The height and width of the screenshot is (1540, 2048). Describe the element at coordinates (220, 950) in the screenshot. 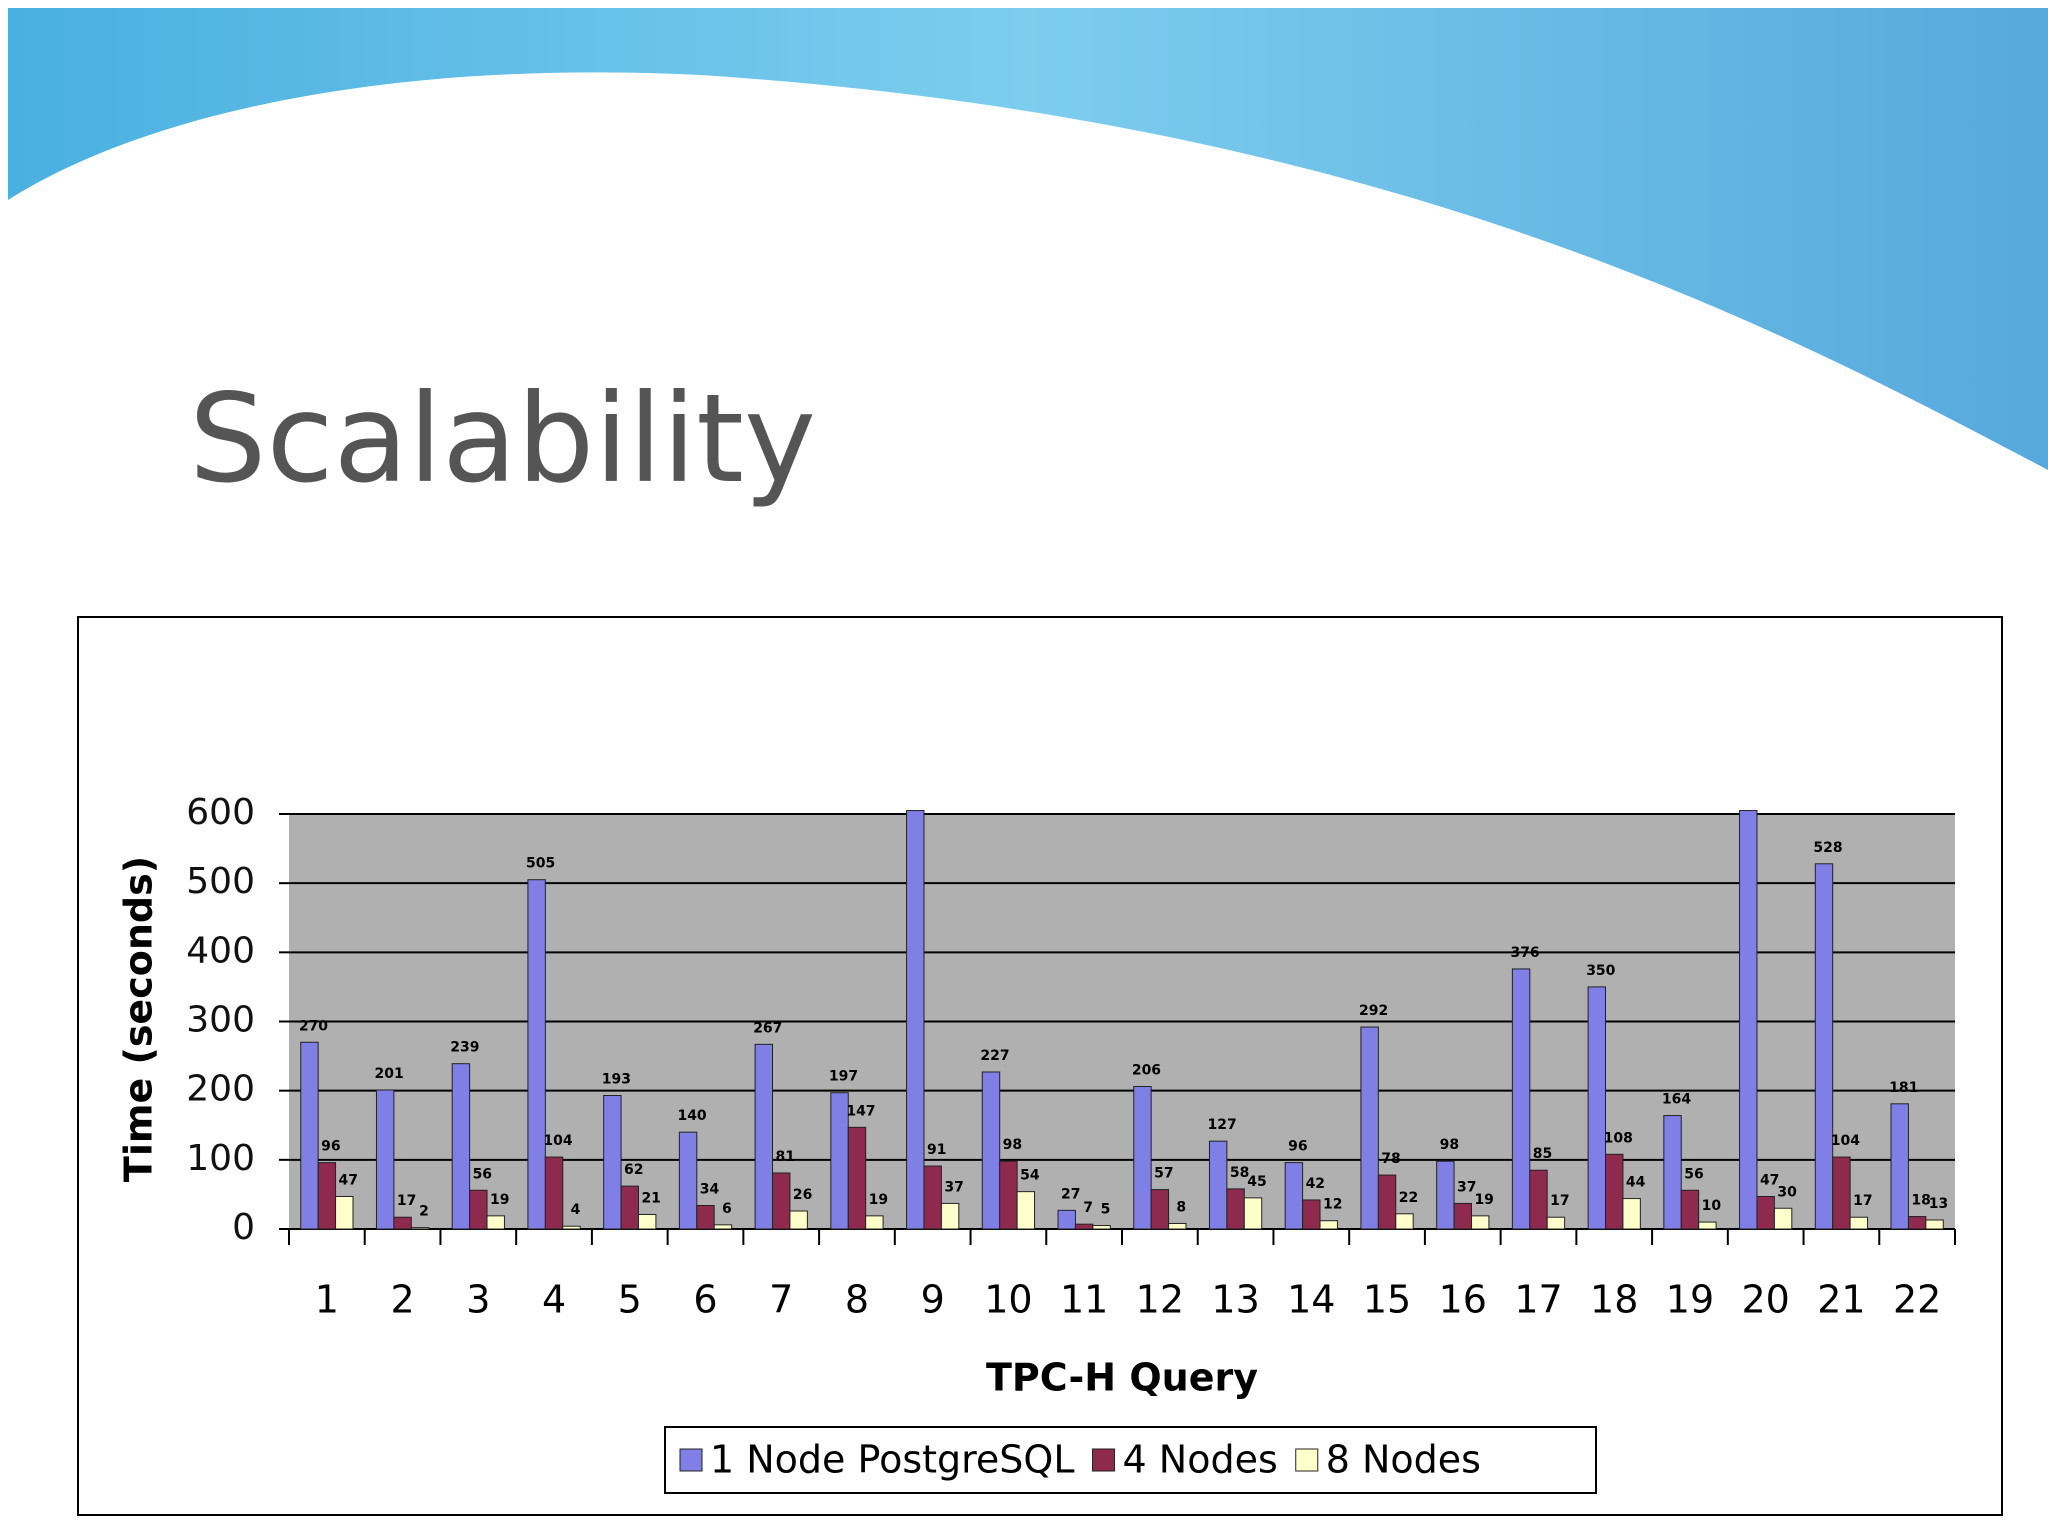

I see `y-tick-label: 400` at that location.